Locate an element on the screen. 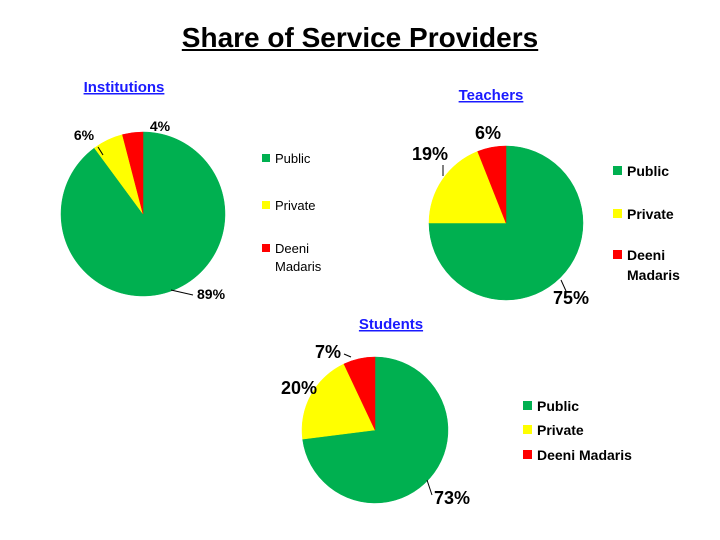 The image size is (720, 540). data-label-private: 6% is located at coordinates (84, 135).